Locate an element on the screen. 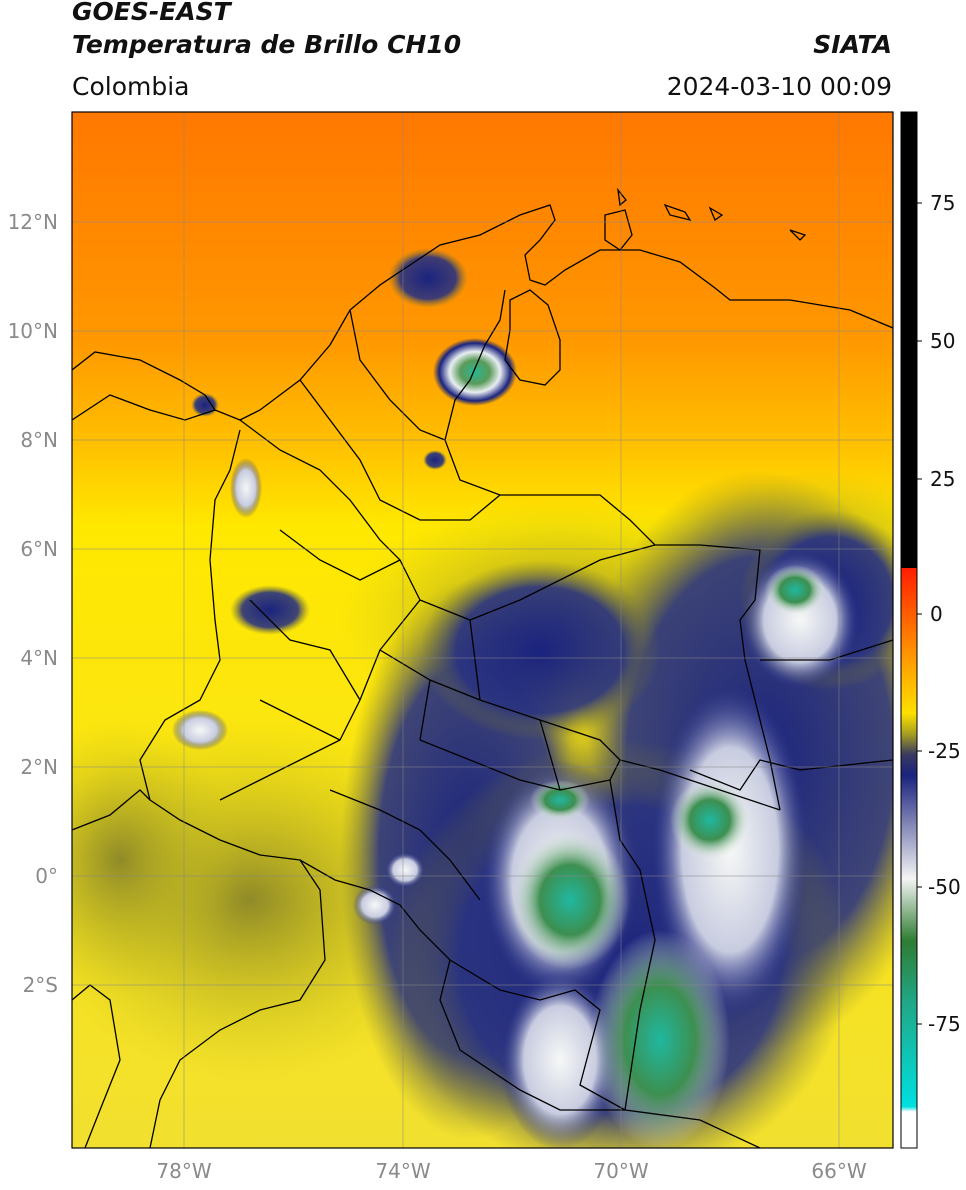 Image resolution: width=966 pixels, height=1190 pixels. product-title: Temperatura de Brillo CH10 is located at coordinates (267, 44).